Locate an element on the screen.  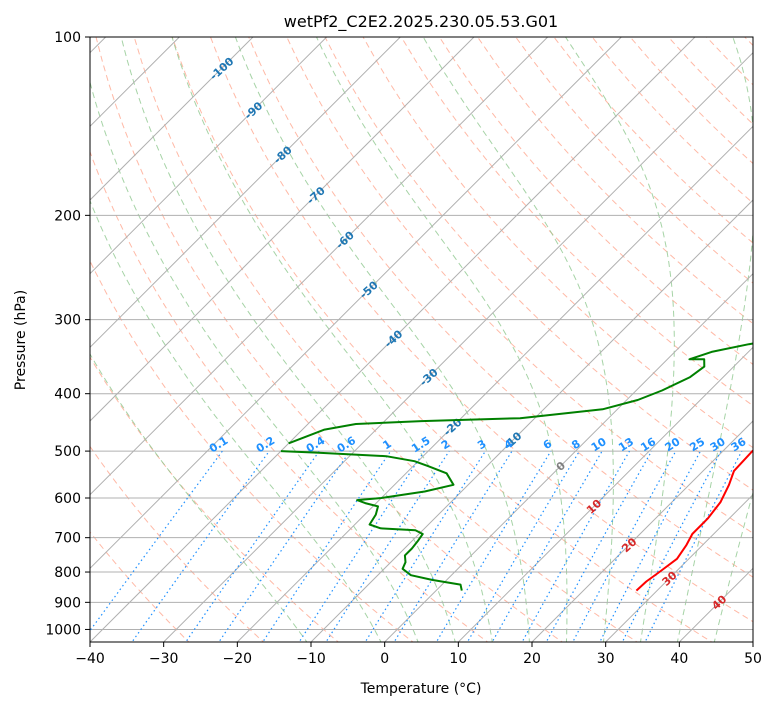
y-tick-label: 700 is located at coordinates (67, 539).